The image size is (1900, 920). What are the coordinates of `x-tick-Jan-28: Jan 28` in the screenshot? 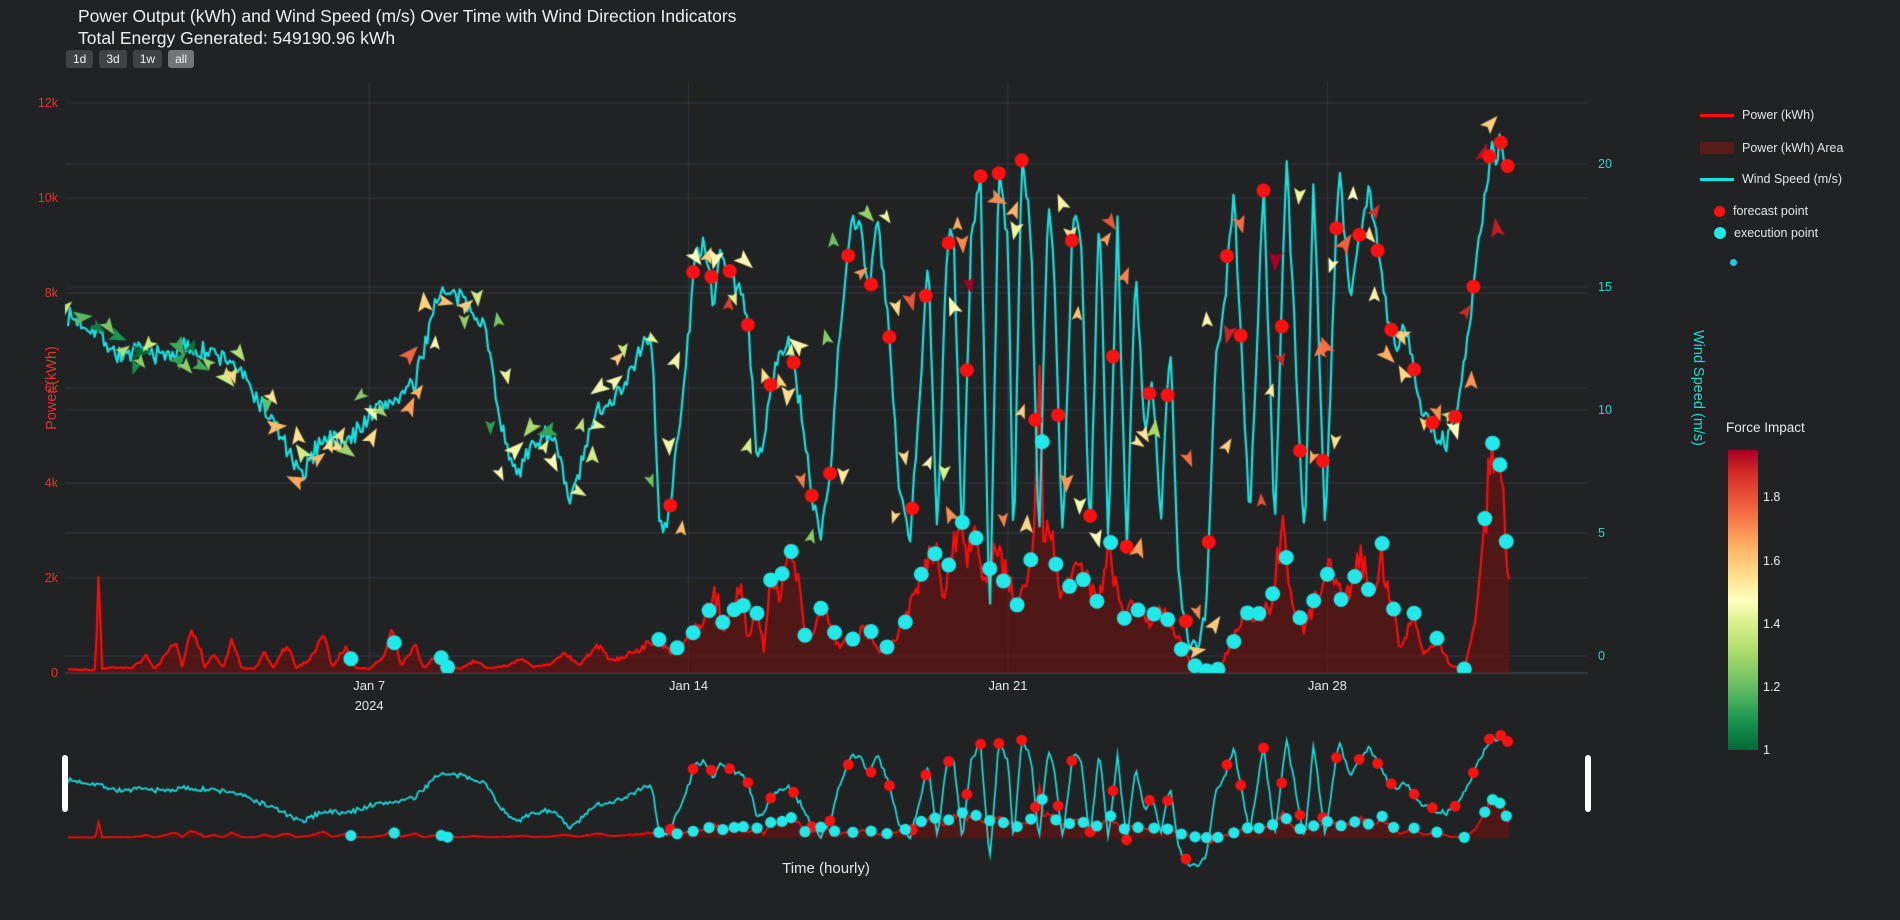 It's located at (1327, 685).